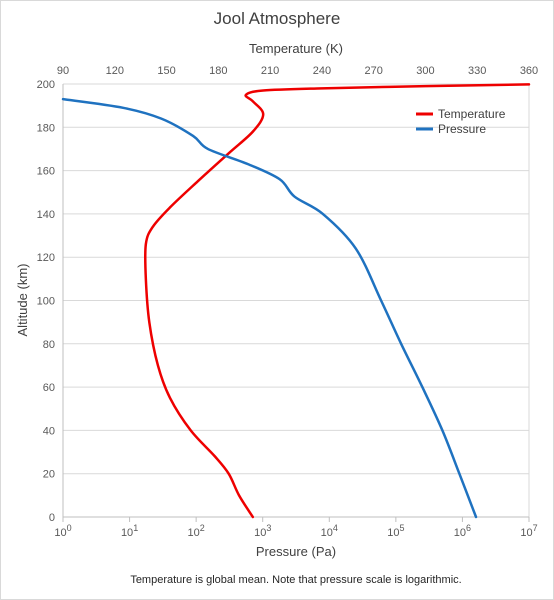 This screenshot has width=554, height=600. I want to click on legend-label-pressure: Pressure, so click(462, 129).